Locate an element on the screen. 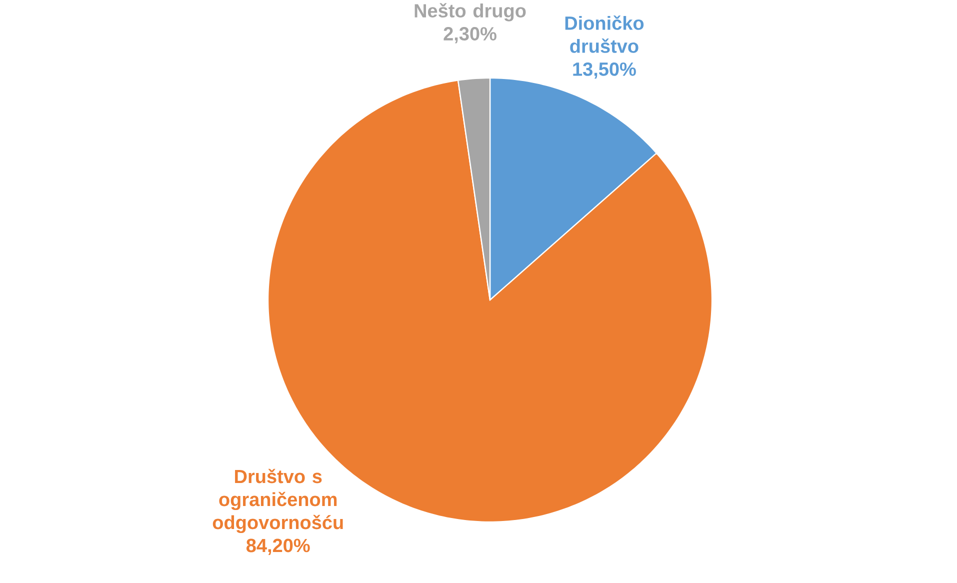  slice-label: Dioničko društvo is located at coordinates (604, 34).